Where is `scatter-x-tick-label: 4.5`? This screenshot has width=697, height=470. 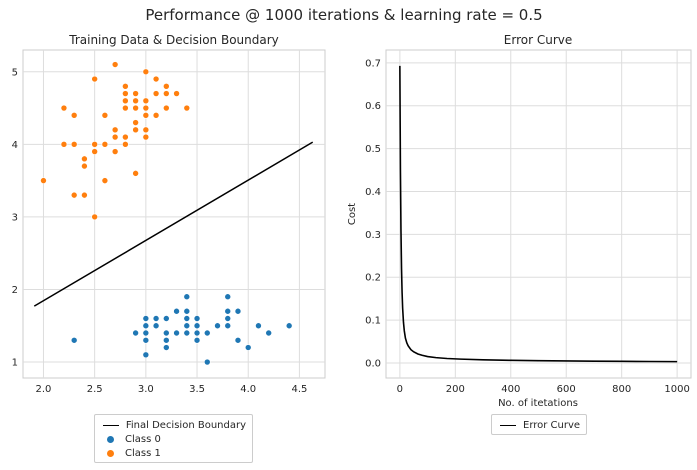 scatter-x-tick-label: 4.5 is located at coordinates (299, 389).